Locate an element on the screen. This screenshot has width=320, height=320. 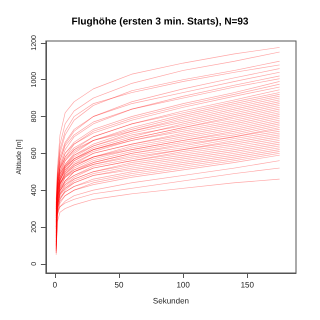
chart-title: Flughöhe (ersten 3 min. Starts), N=93 is located at coordinates (160, 22).